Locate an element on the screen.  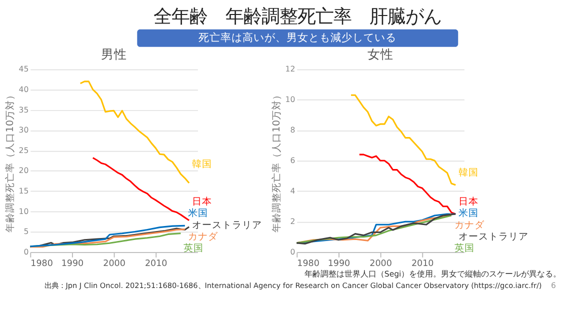
series-label: 英国 is located at coordinates (194, 248).